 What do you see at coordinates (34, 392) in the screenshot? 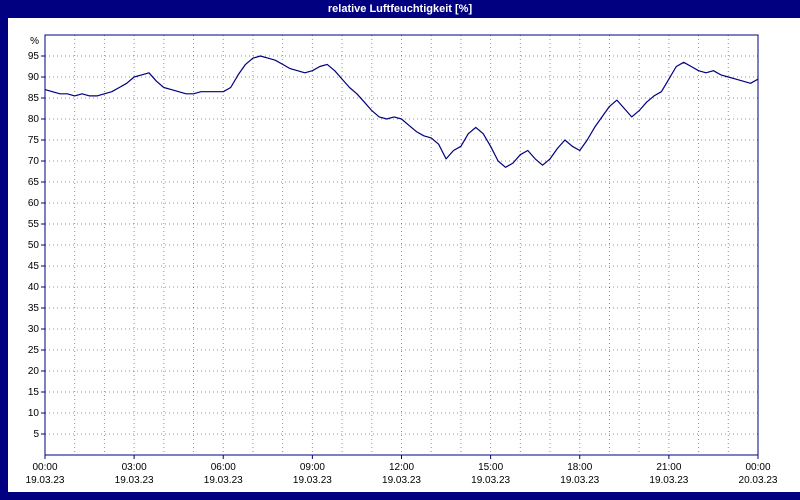
I see `y-tick-label: 15` at bounding box center [34, 392].